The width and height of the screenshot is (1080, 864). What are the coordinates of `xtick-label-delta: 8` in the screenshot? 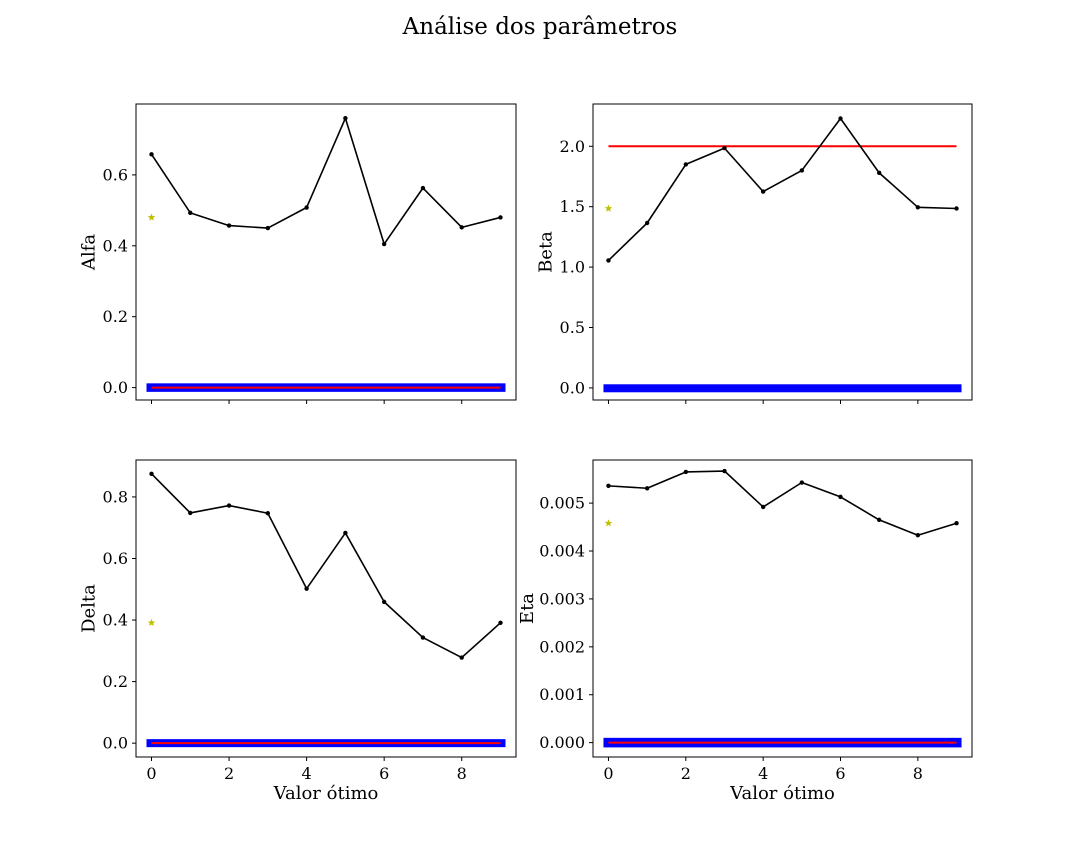 It's located at (462, 773).